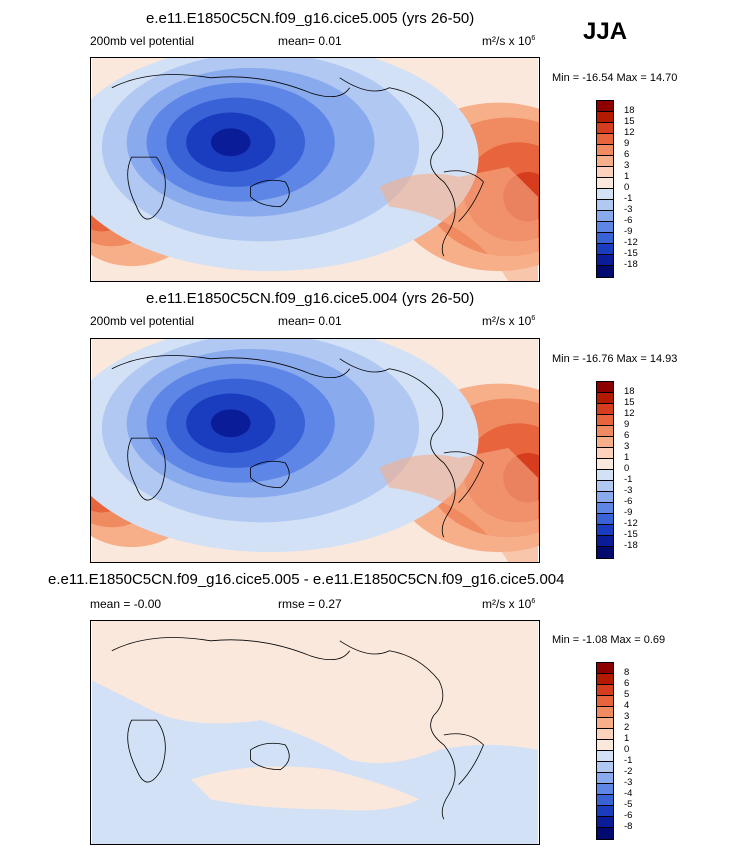 This screenshot has height=849, width=733. Describe the element at coordinates (627, 705) in the screenshot. I see `colorbar-tick-label: 4` at that location.